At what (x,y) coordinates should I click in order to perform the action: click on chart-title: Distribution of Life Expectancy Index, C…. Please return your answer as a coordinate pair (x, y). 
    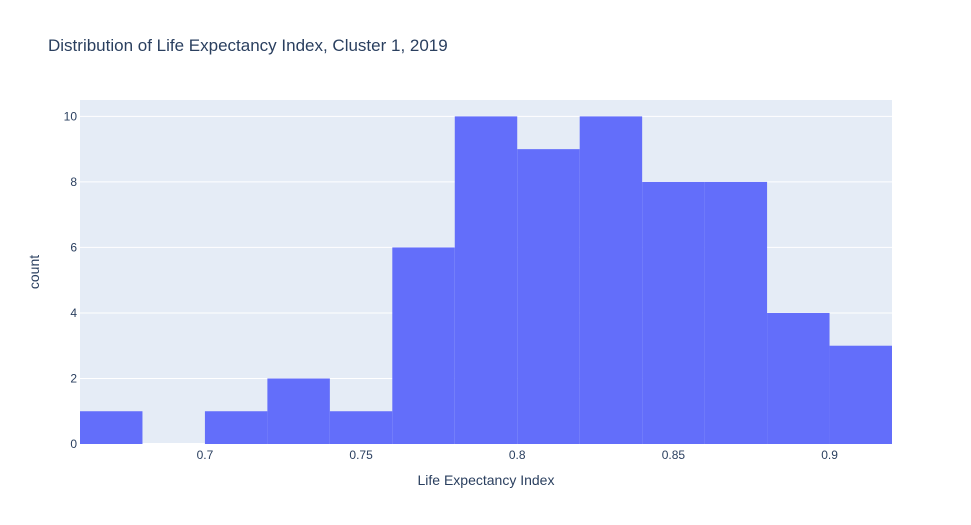
    Looking at the image, I should click on (248, 45).